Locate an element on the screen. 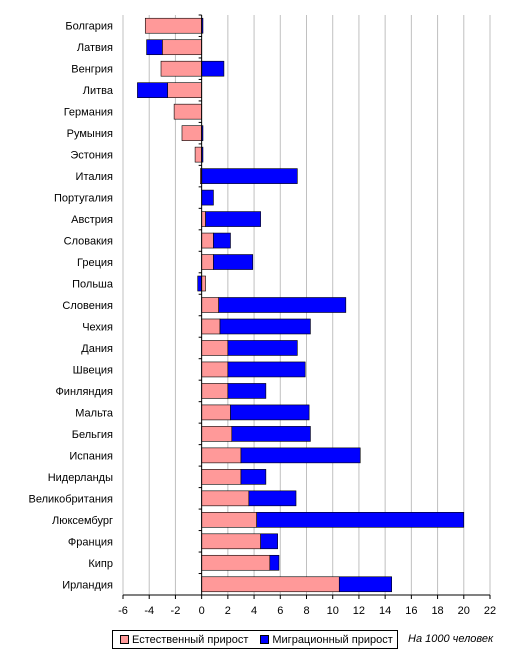 The image size is (512, 662). legend-item-natural: Естественный прирост is located at coordinates (184, 640).